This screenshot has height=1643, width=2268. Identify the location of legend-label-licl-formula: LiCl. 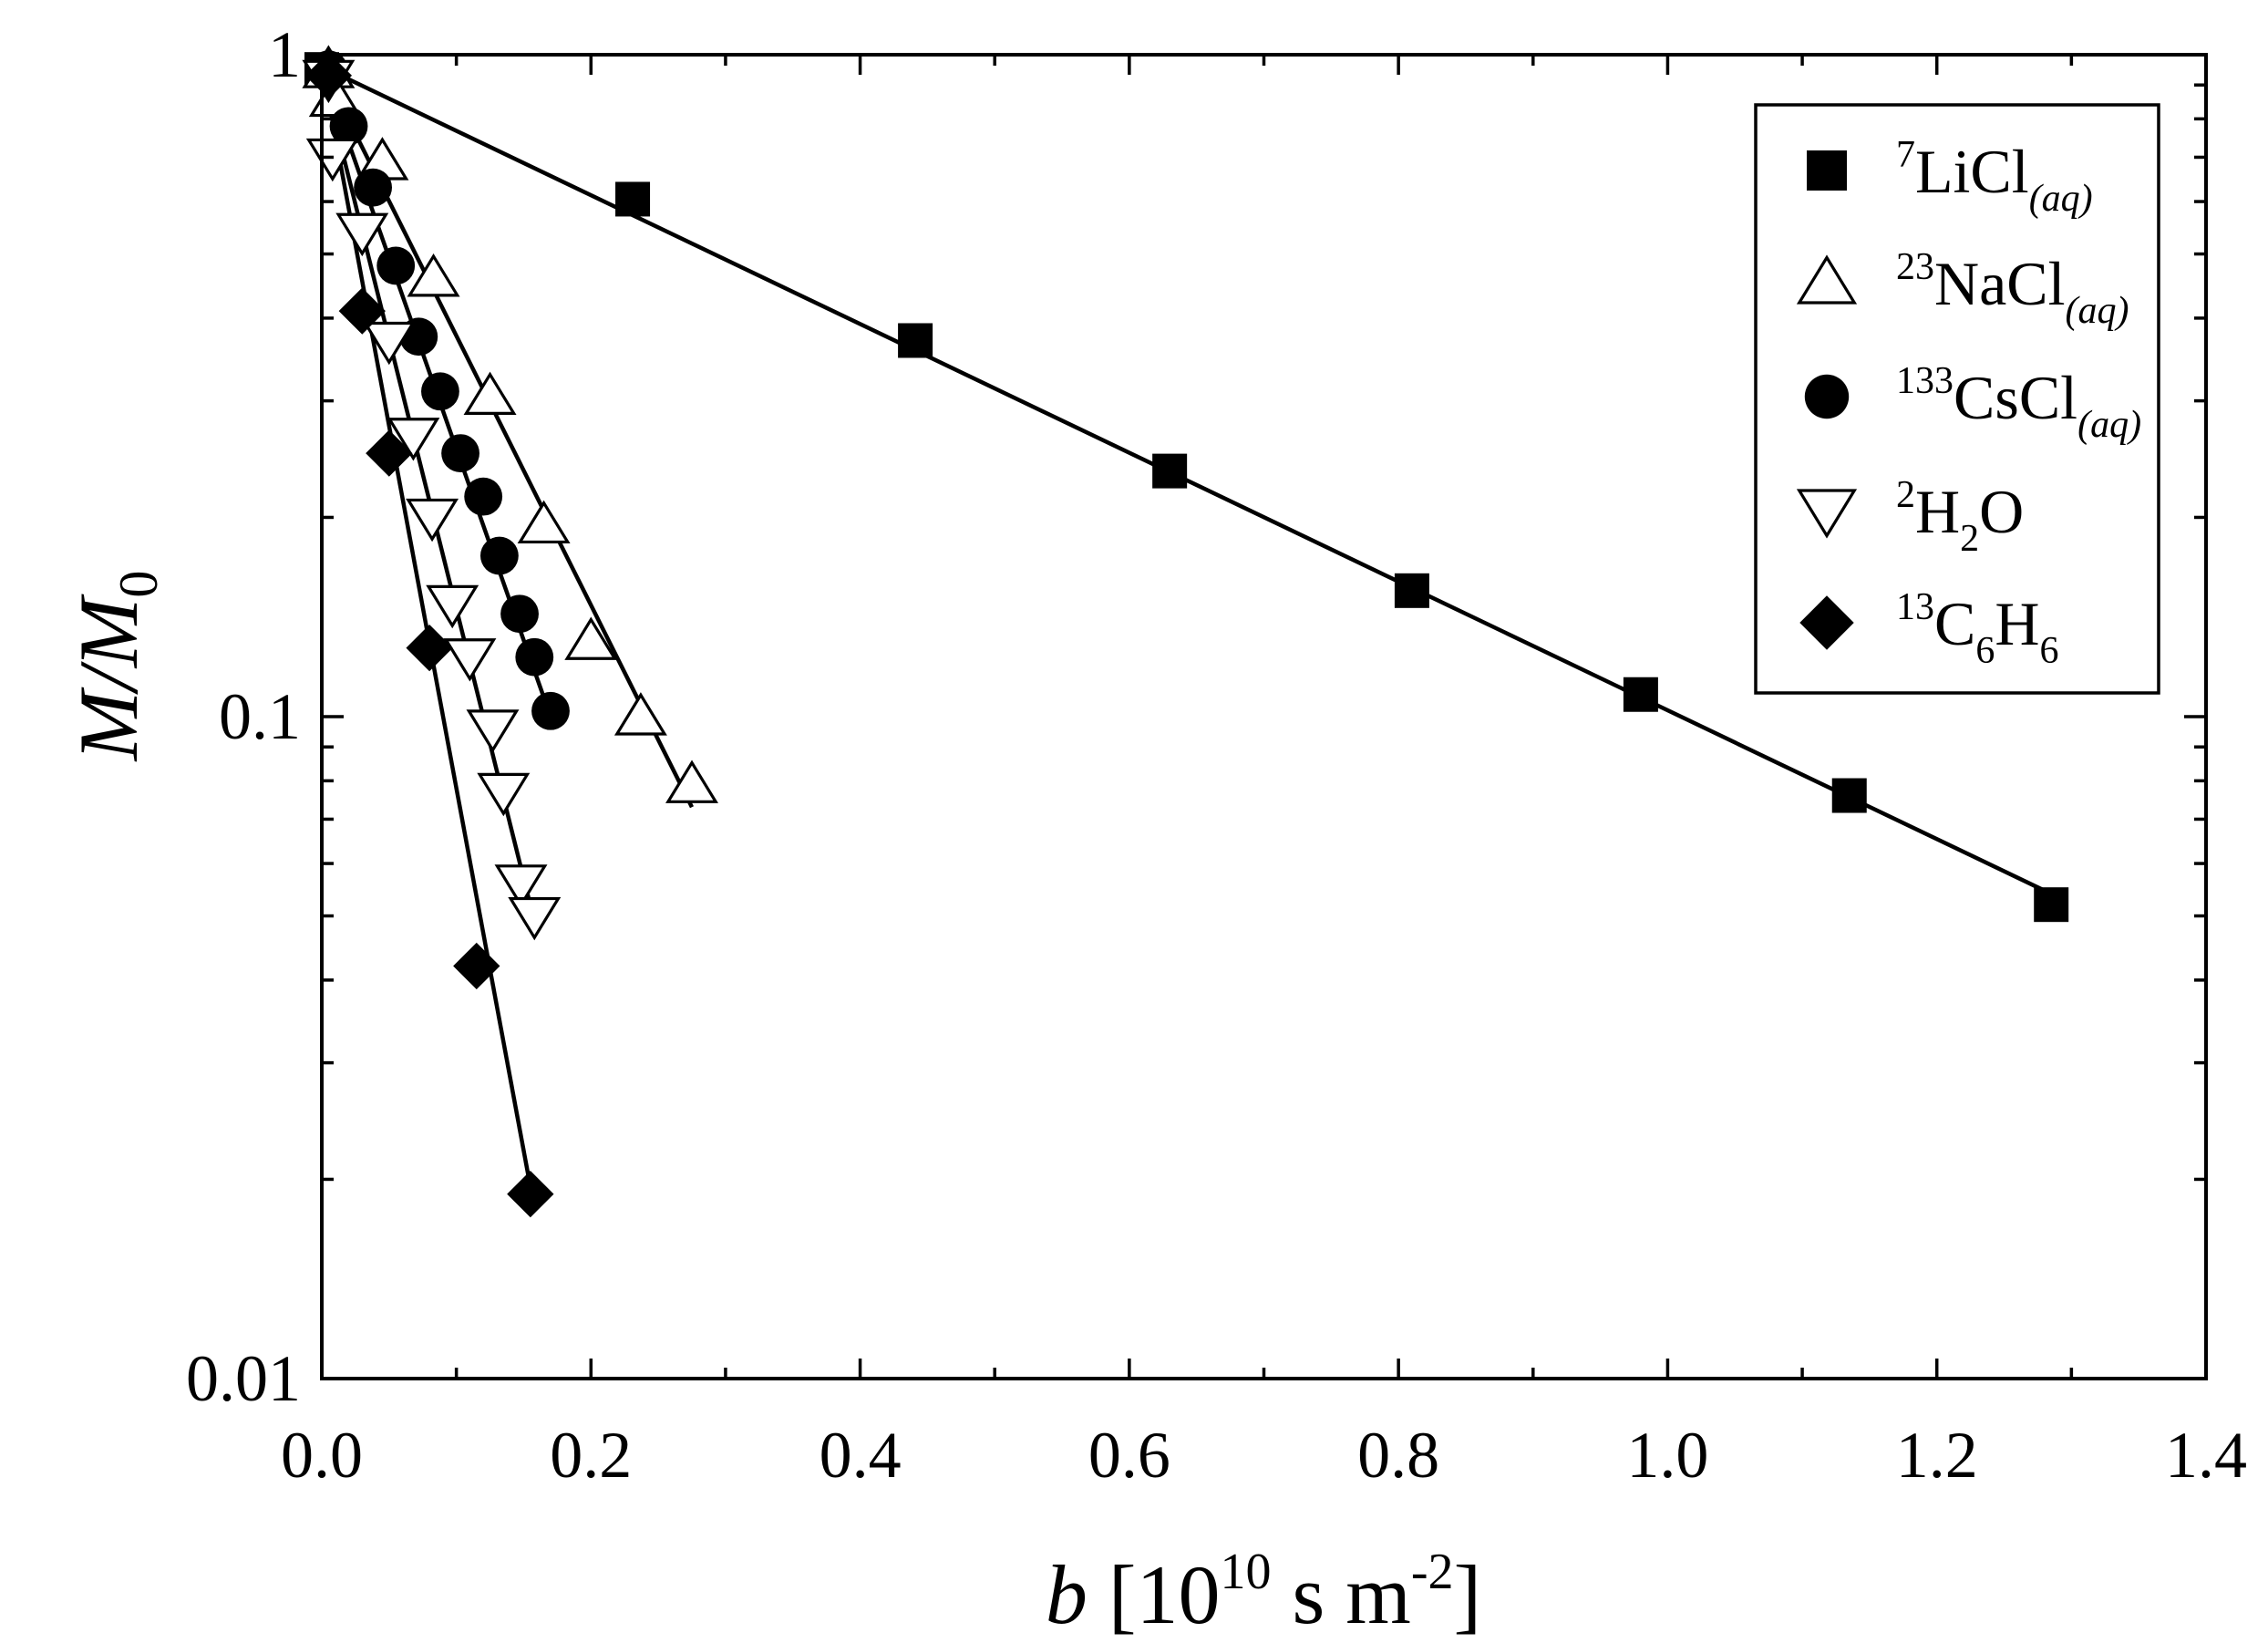
(1972, 171).